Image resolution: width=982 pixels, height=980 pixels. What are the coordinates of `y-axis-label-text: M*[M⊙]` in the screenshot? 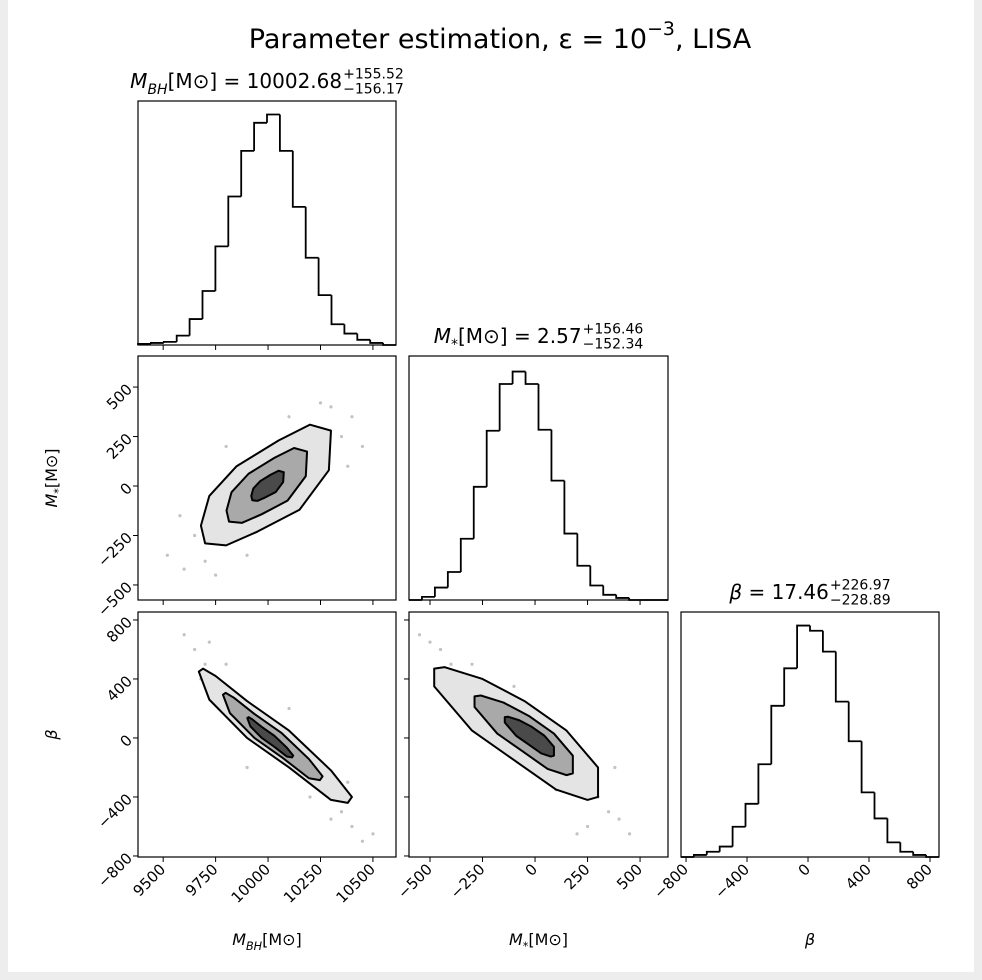 It's located at (53, 477).